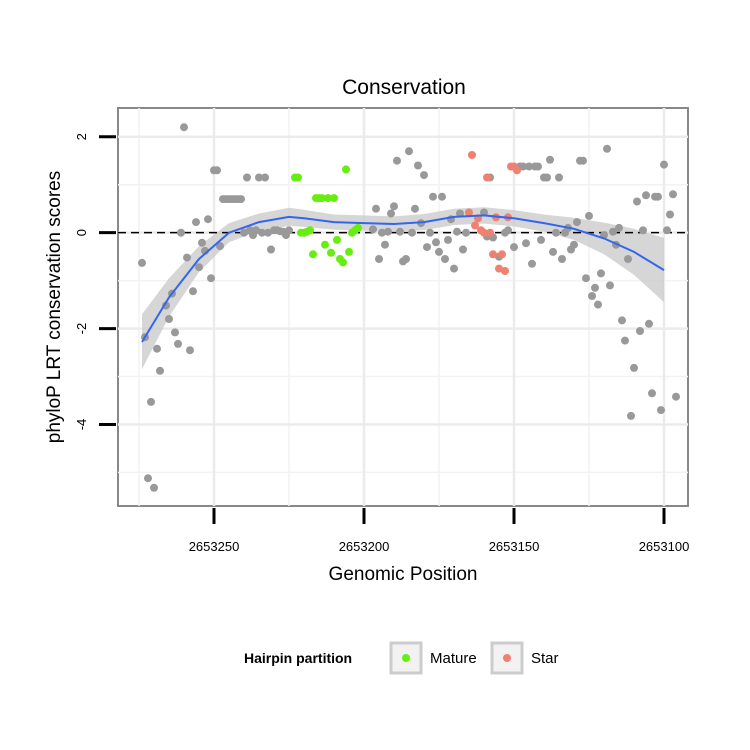  What do you see at coordinates (664, 546) in the screenshot?
I see `x-tick-label: 2653100` at bounding box center [664, 546].